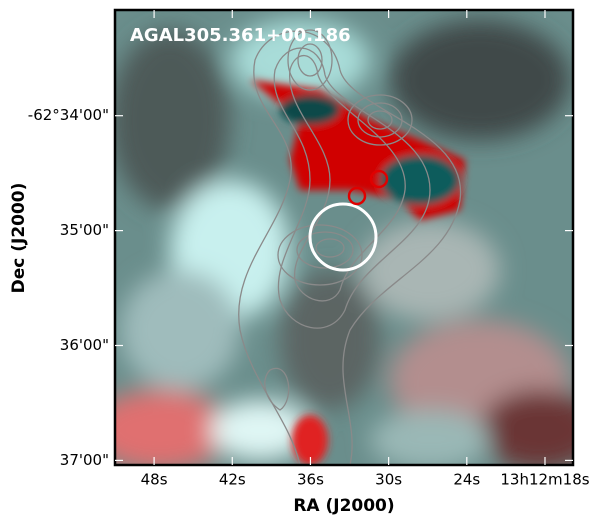 Image resolution: width=607 pixels, height=525 pixels. Describe the element at coordinates (343, 506) in the screenshot. I see `x-axis-label: RA (J2000)` at that location.